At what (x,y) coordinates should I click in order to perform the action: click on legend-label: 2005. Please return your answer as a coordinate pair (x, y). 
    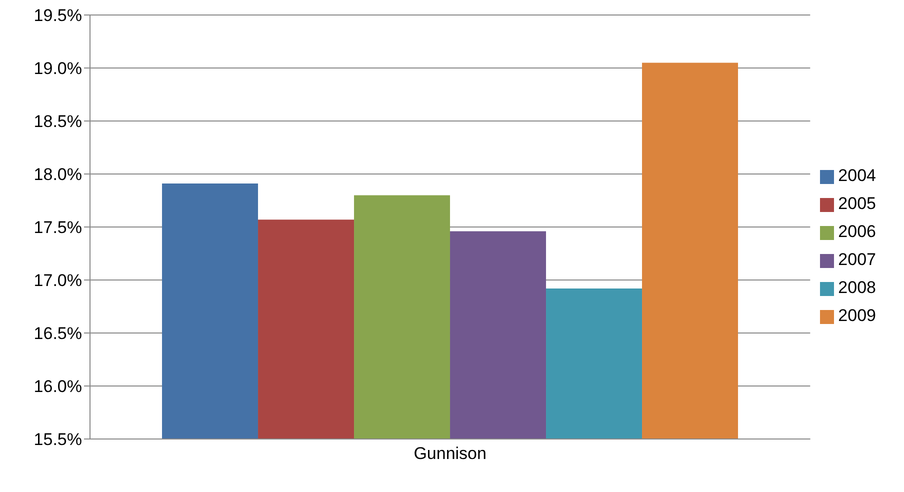
    Looking at the image, I should click on (857, 203).